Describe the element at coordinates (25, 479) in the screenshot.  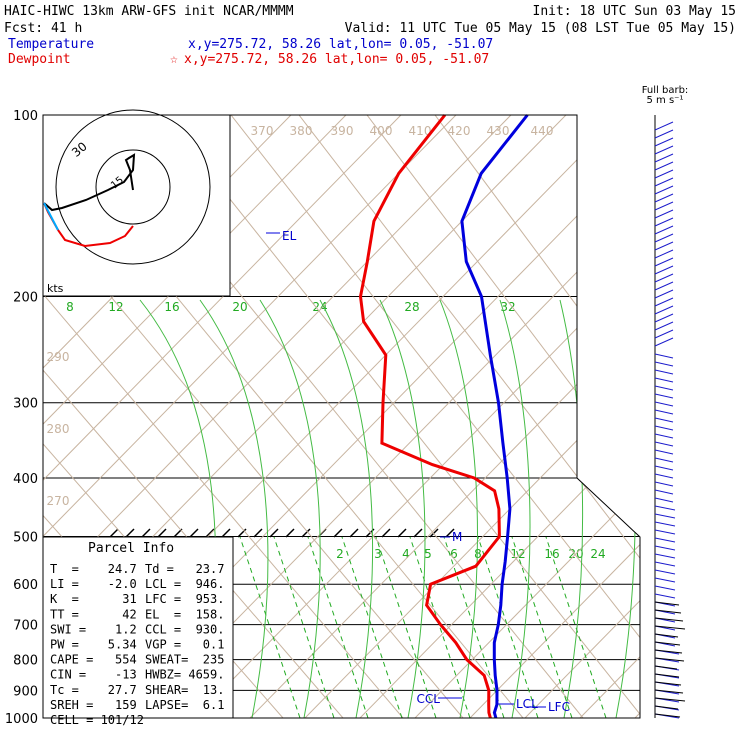
I see `pressure-label: 400` at that location.